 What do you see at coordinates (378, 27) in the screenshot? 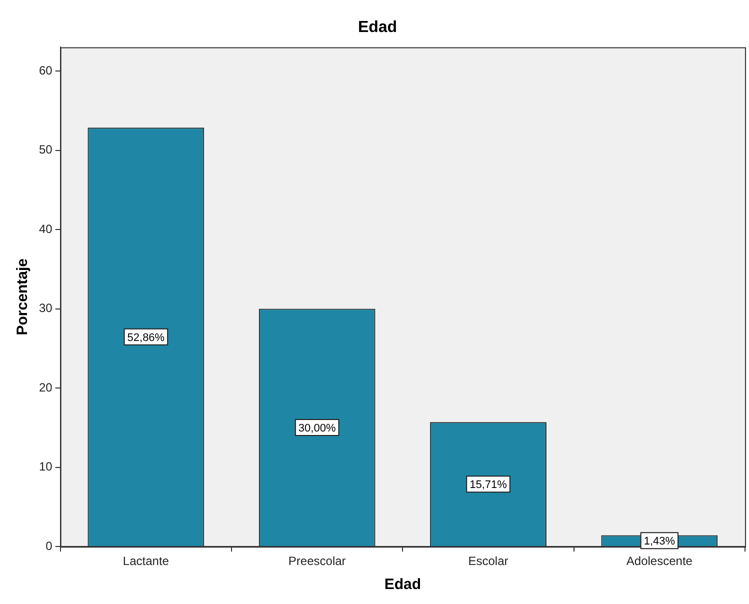
I see `chart-title: Edad` at bounding box center [378, 27].